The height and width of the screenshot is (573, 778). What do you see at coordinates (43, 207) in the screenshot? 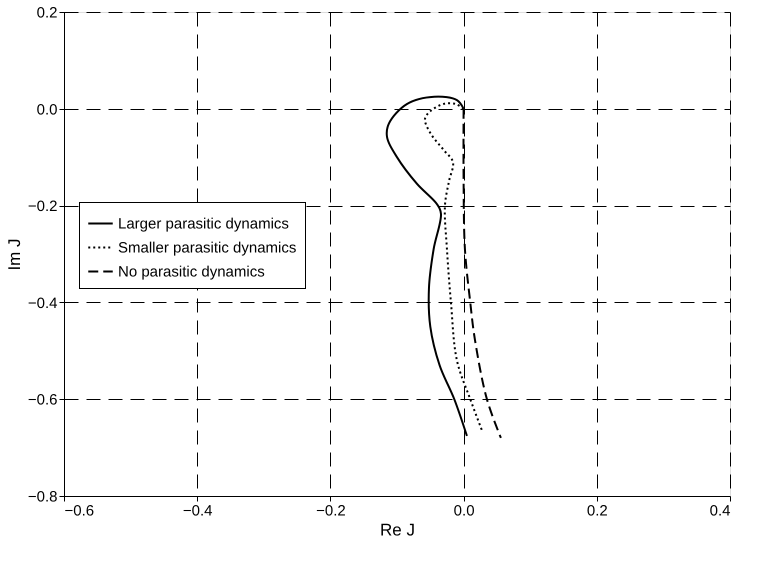
I see `y-tick-label: −0.2` at bounding box center [43, 207].